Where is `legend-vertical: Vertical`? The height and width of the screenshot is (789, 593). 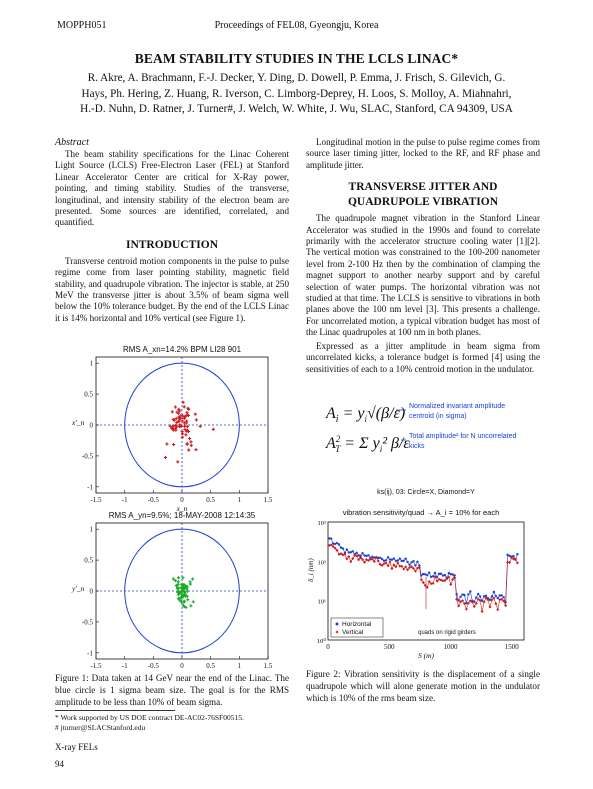
legend-vertical: Vertical is located at coordinates (353, 632).